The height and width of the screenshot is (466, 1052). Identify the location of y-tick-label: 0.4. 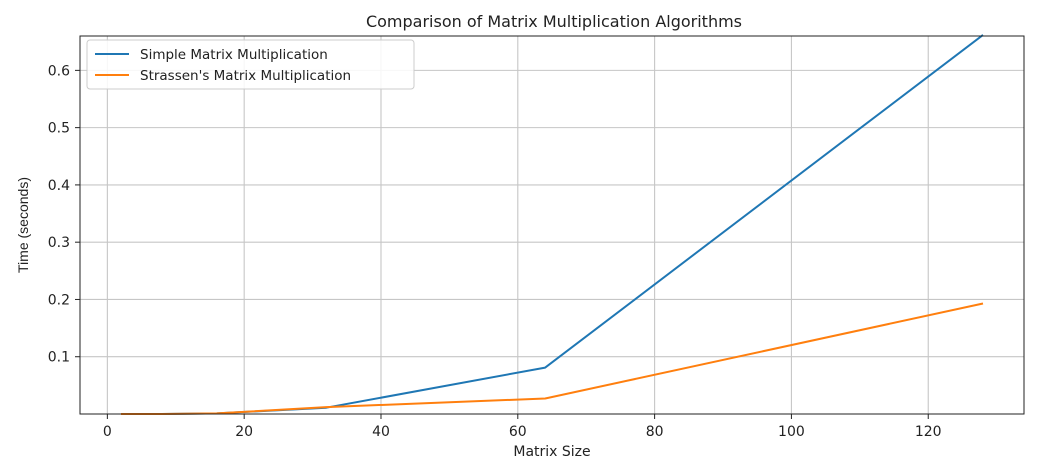
(59, 186).